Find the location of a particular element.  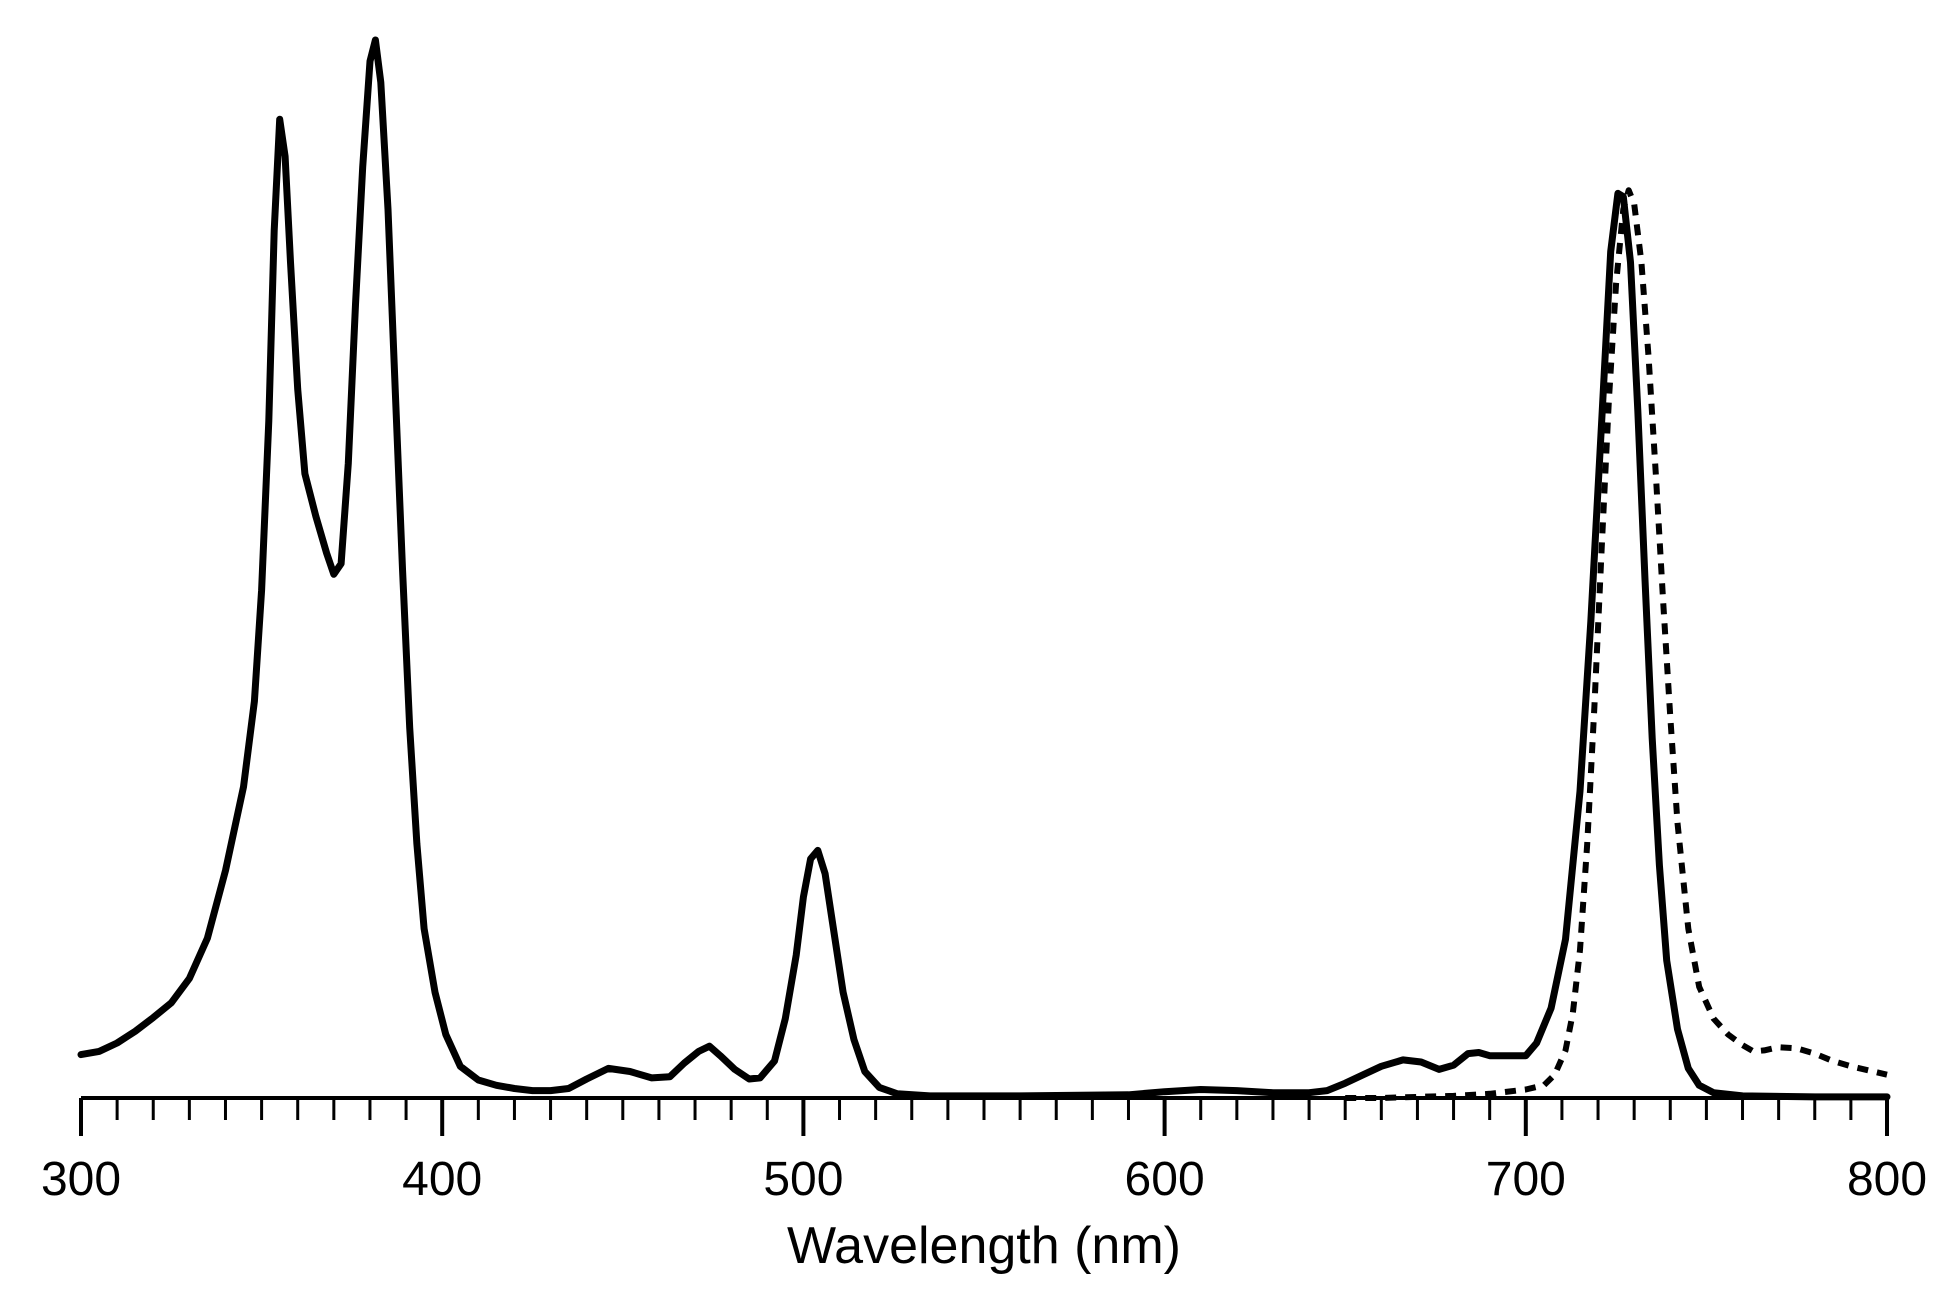

x-tick-label: 600 is located at coordinates (1165, 1179).